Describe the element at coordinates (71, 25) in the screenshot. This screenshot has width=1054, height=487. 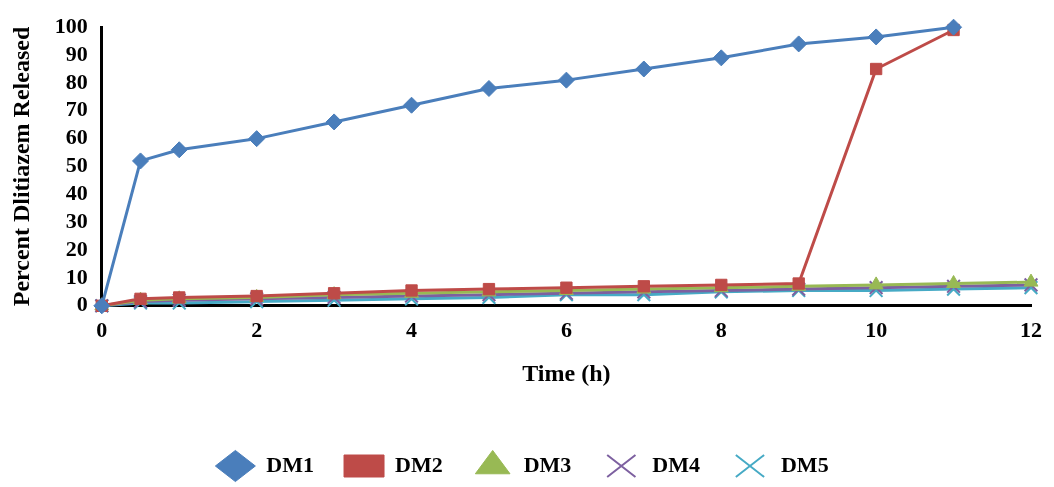
I see `y-tick-label: 100` at that location.